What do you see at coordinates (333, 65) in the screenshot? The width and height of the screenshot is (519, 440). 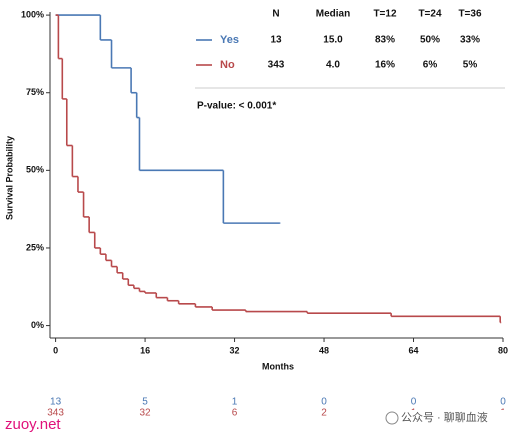 I see `table-cell: 4.0` at bounding box center [333, 65].